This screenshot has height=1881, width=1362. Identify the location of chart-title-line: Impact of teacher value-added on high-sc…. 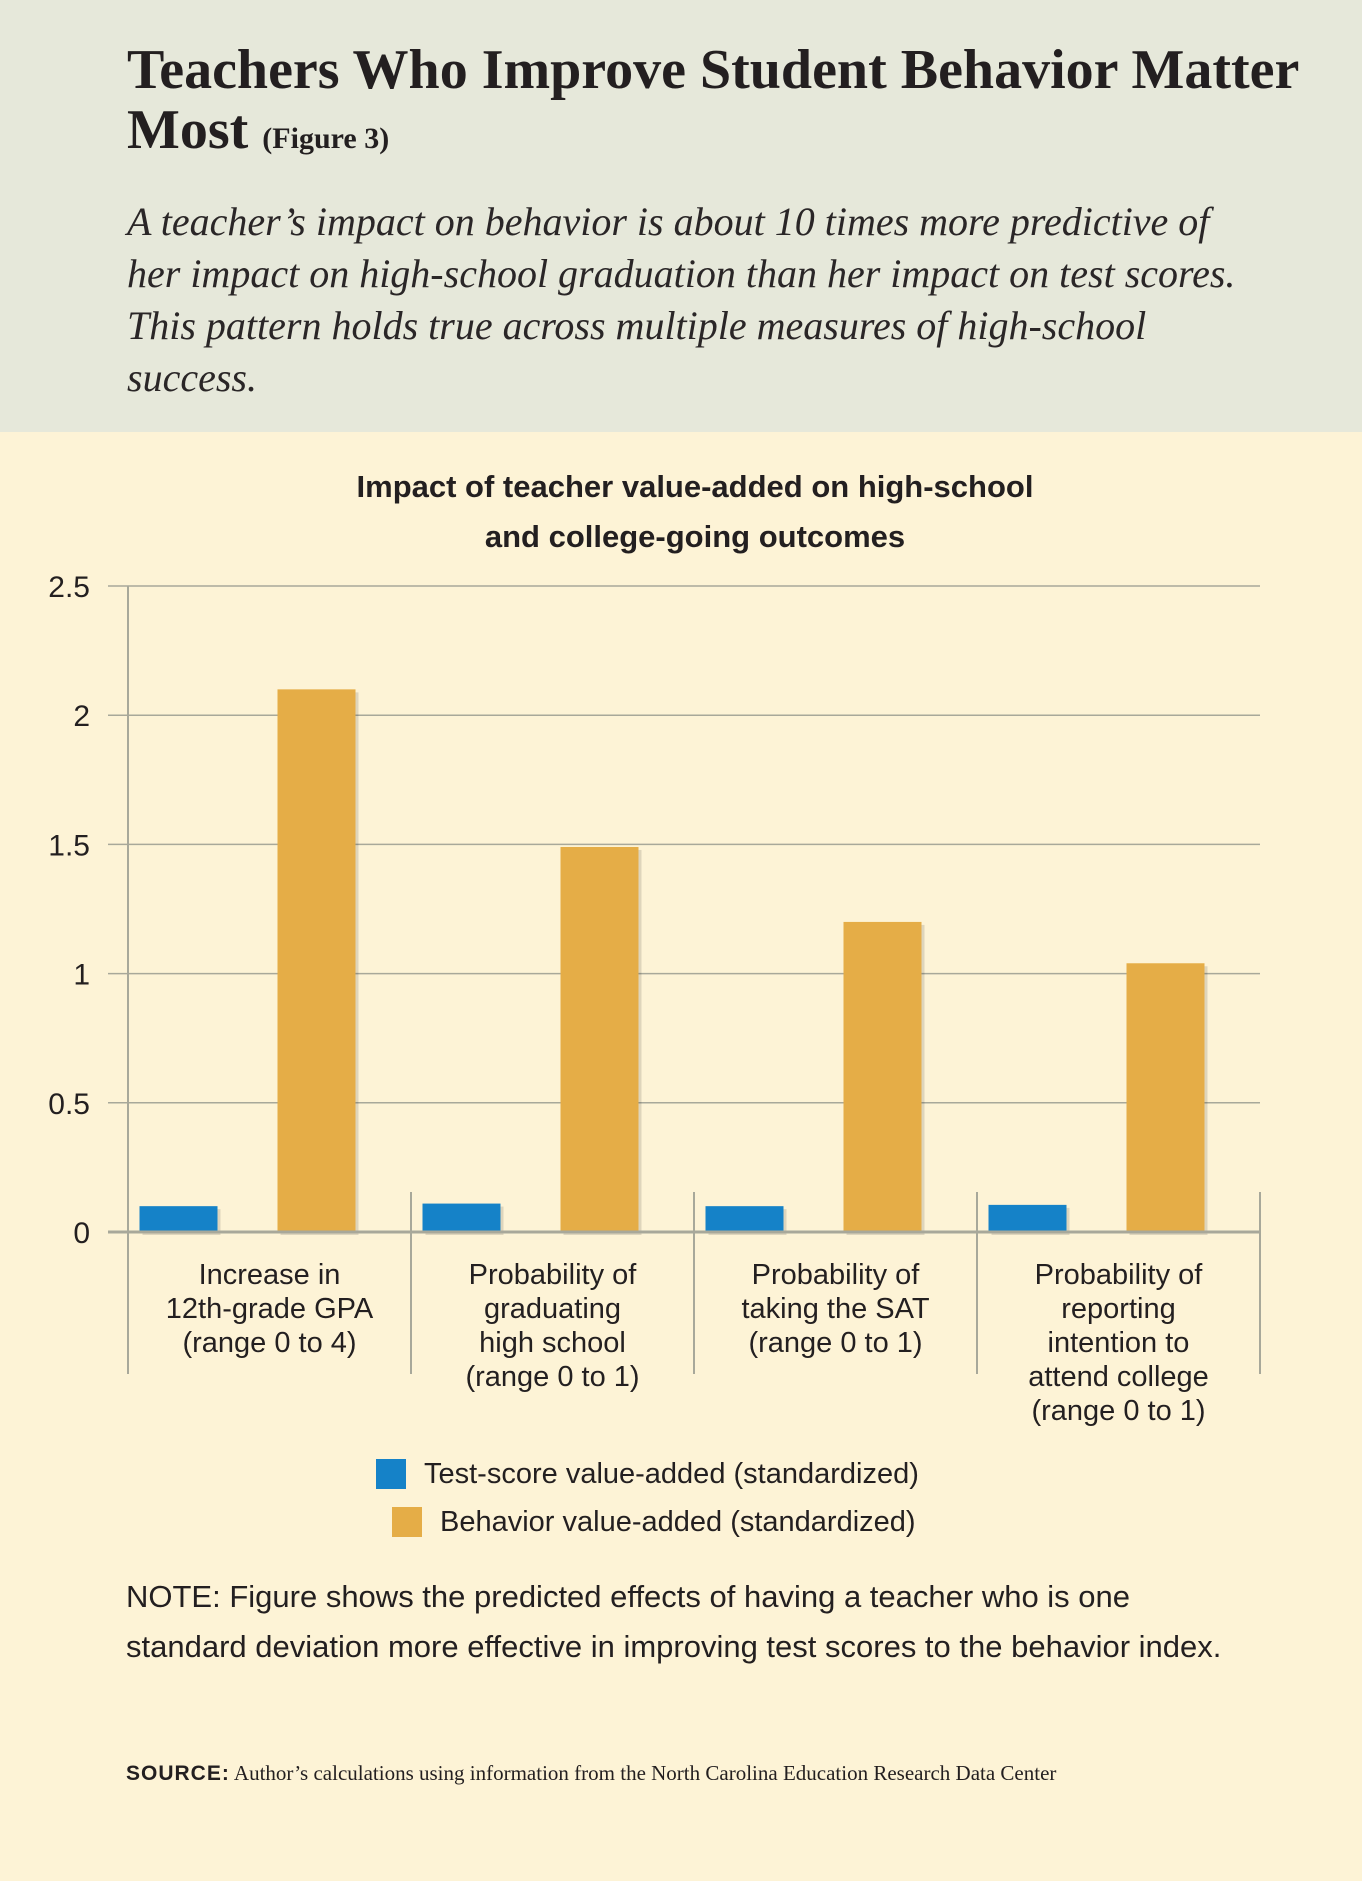
(695, 486).